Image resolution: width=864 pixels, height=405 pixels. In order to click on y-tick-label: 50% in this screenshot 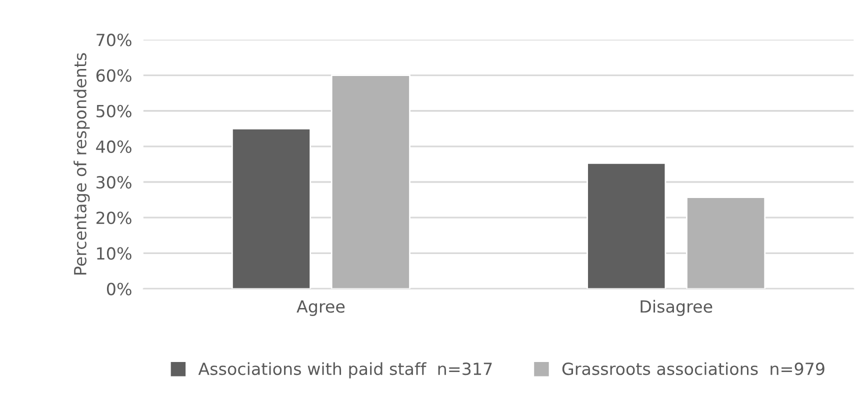, I will do `click(114, 111)`.